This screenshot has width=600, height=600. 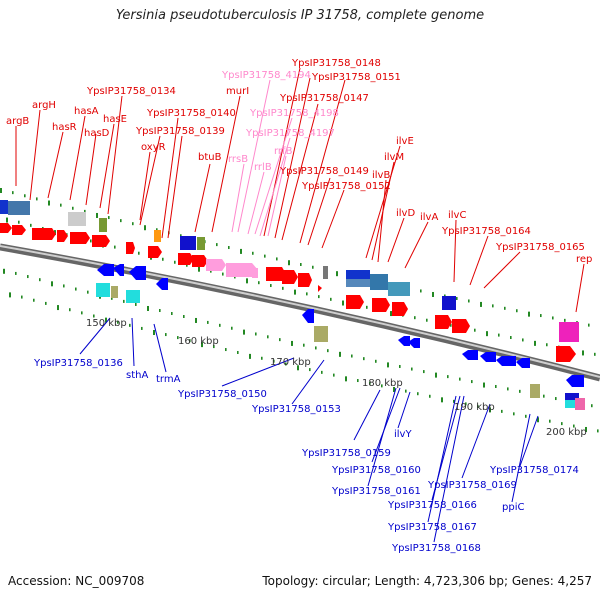 I want to click on gene-label: YpsIP31758_0147, so click(x=324, y=98).